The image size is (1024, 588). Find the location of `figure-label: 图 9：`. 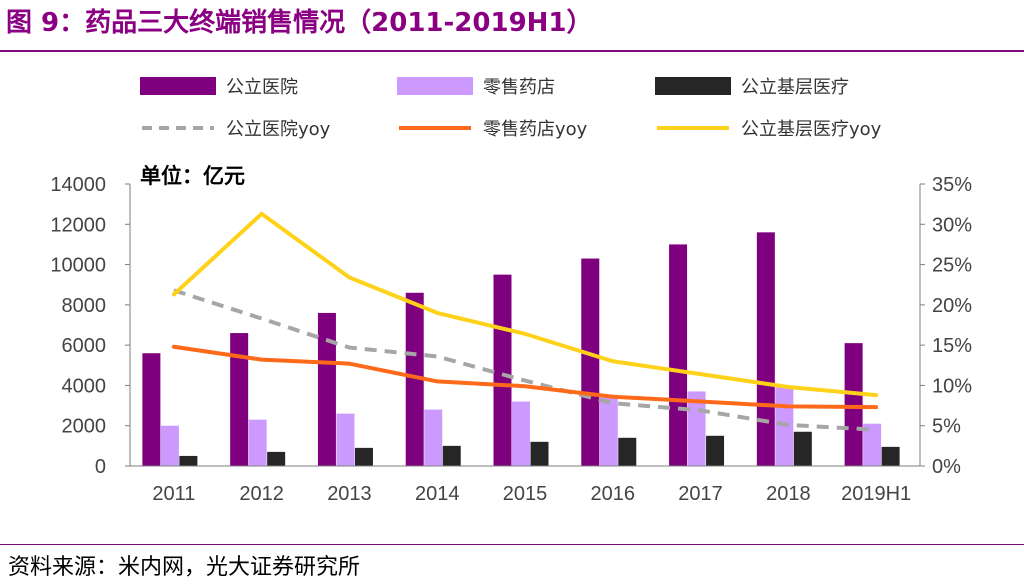

figure-label: 图 9： is located at coordinates (46, 23).